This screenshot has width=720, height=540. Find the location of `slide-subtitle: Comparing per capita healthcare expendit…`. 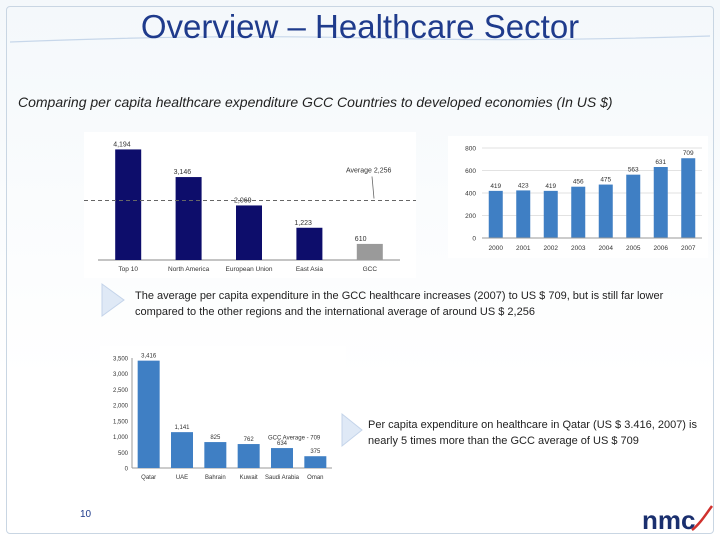

slide-subtitle: Comparing per capita healthcare expendit… is located at coordinates (315, 102).